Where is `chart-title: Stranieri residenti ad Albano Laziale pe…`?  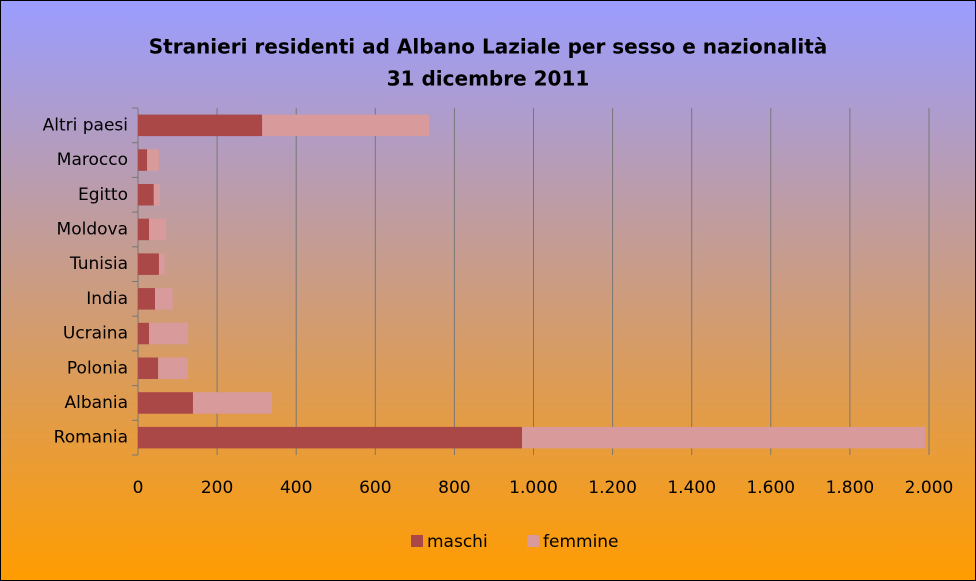 chart-title: Stranieri residenti ad Albano Laziale pe… is located at coordinates (488, 47).